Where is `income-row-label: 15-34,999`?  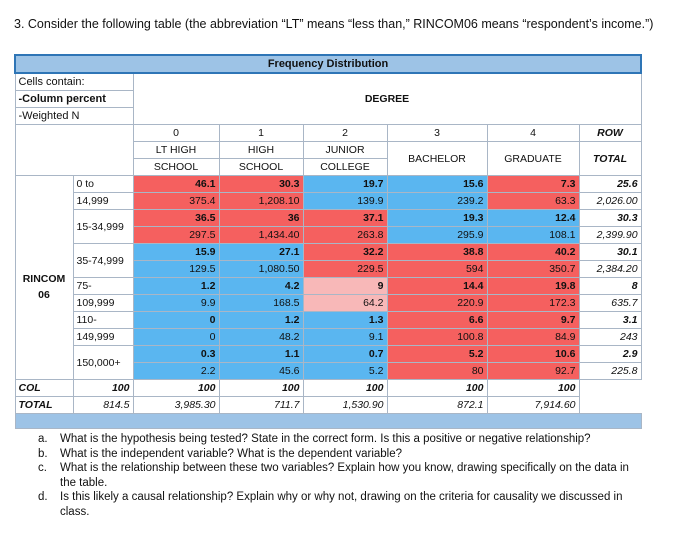
income-row-label: 15-34,999 is located at coordinates (103, 226).